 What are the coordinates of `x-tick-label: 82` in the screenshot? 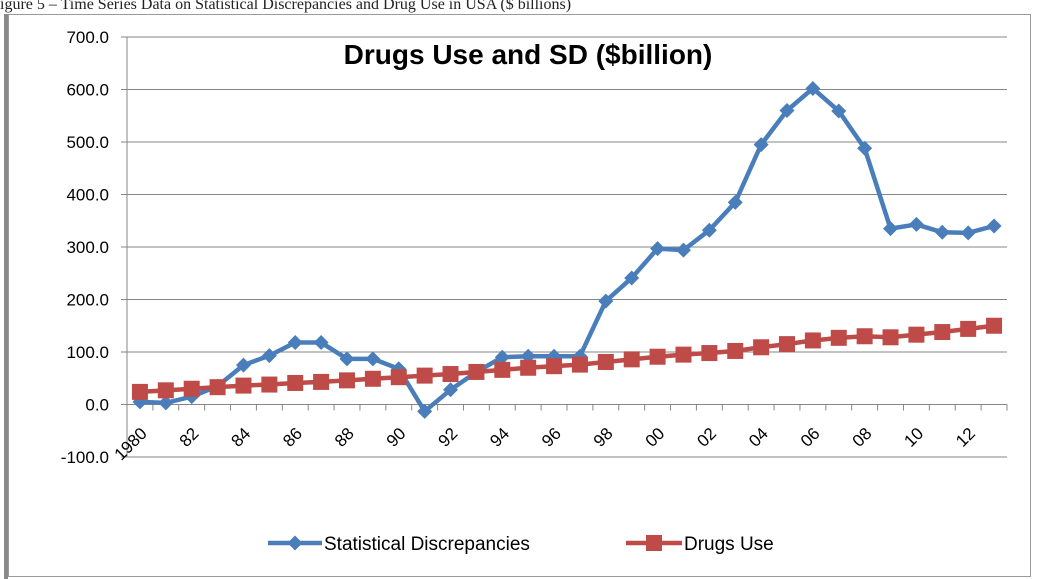 It's located at (189, 437).